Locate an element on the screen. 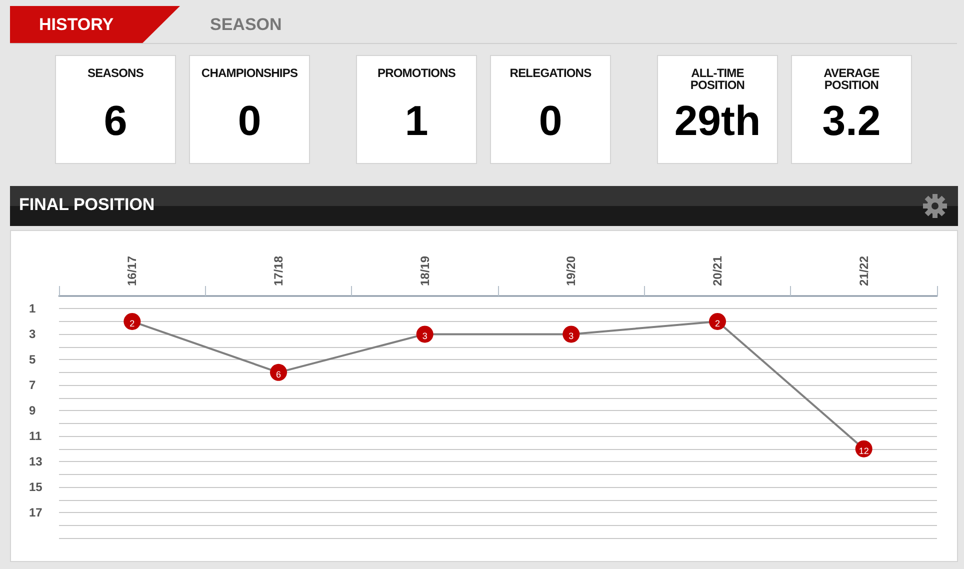  y-tick-label: 13 is located at coordinates (36, 461).